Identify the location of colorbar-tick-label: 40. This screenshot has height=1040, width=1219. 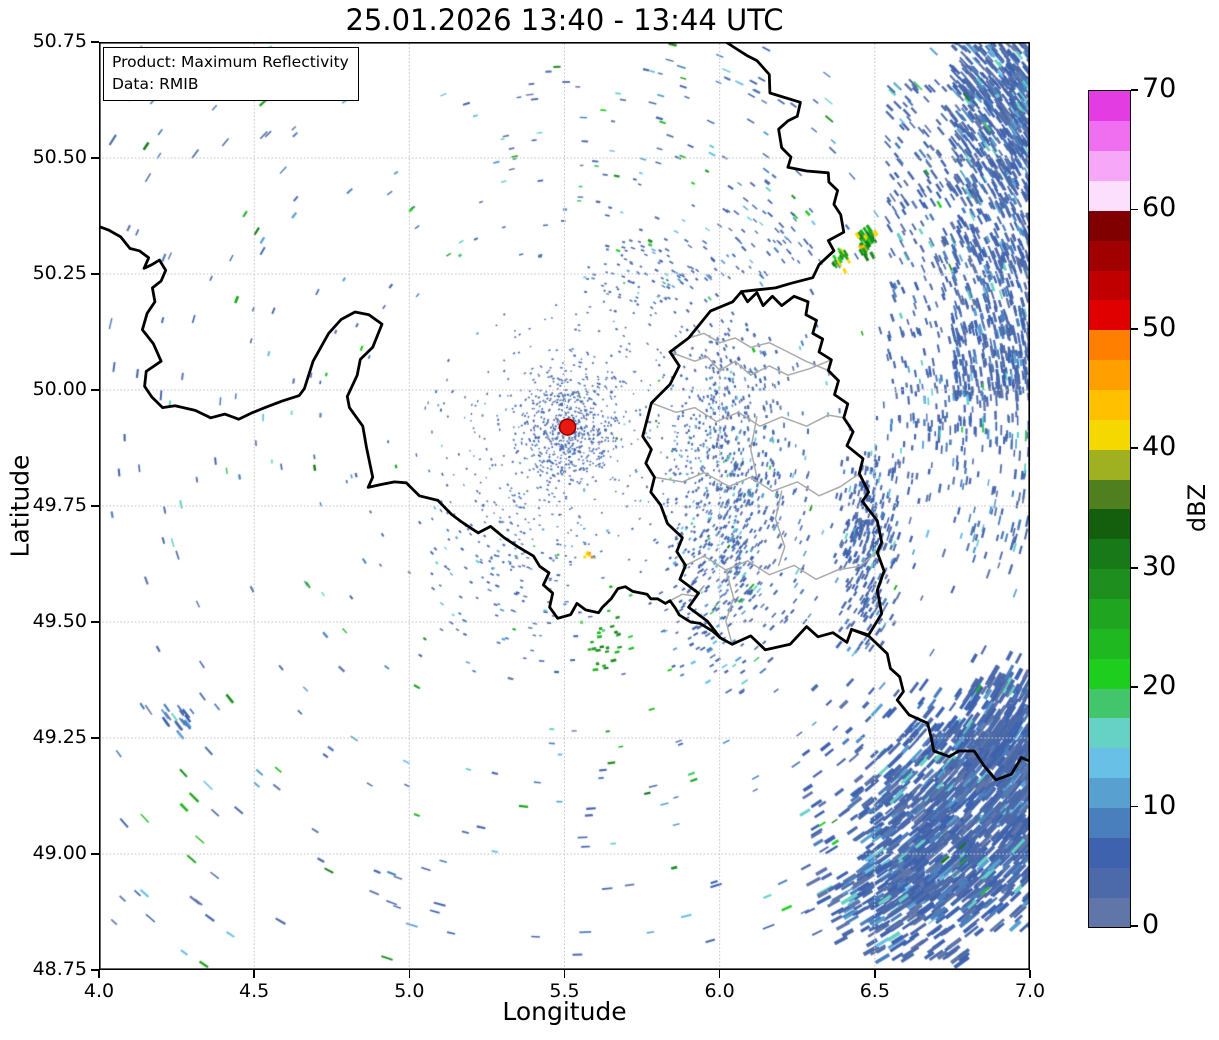
(1159, 447).